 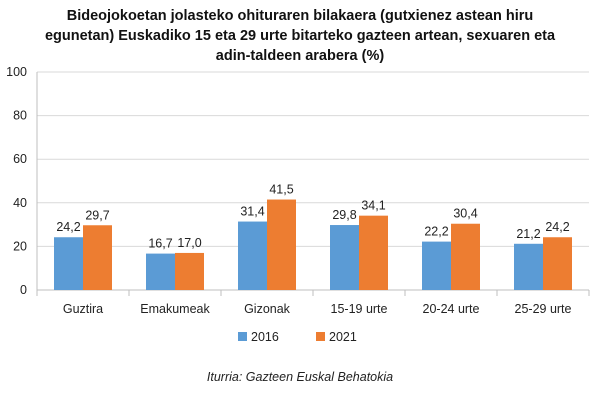 What do you see at coordinates (83, 309) in the screenshot?
I see `x-tick-label: Guztira` at bounding box center [83, 309].